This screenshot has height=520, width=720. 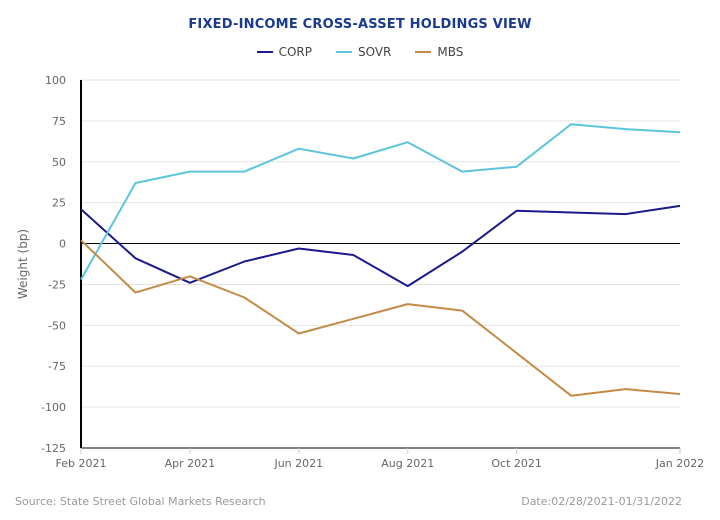 What do you see at coordinates (679, 463) in the screenshot?
I see `x-tick-label: Jan 2022` at bounding box center [679, 463].